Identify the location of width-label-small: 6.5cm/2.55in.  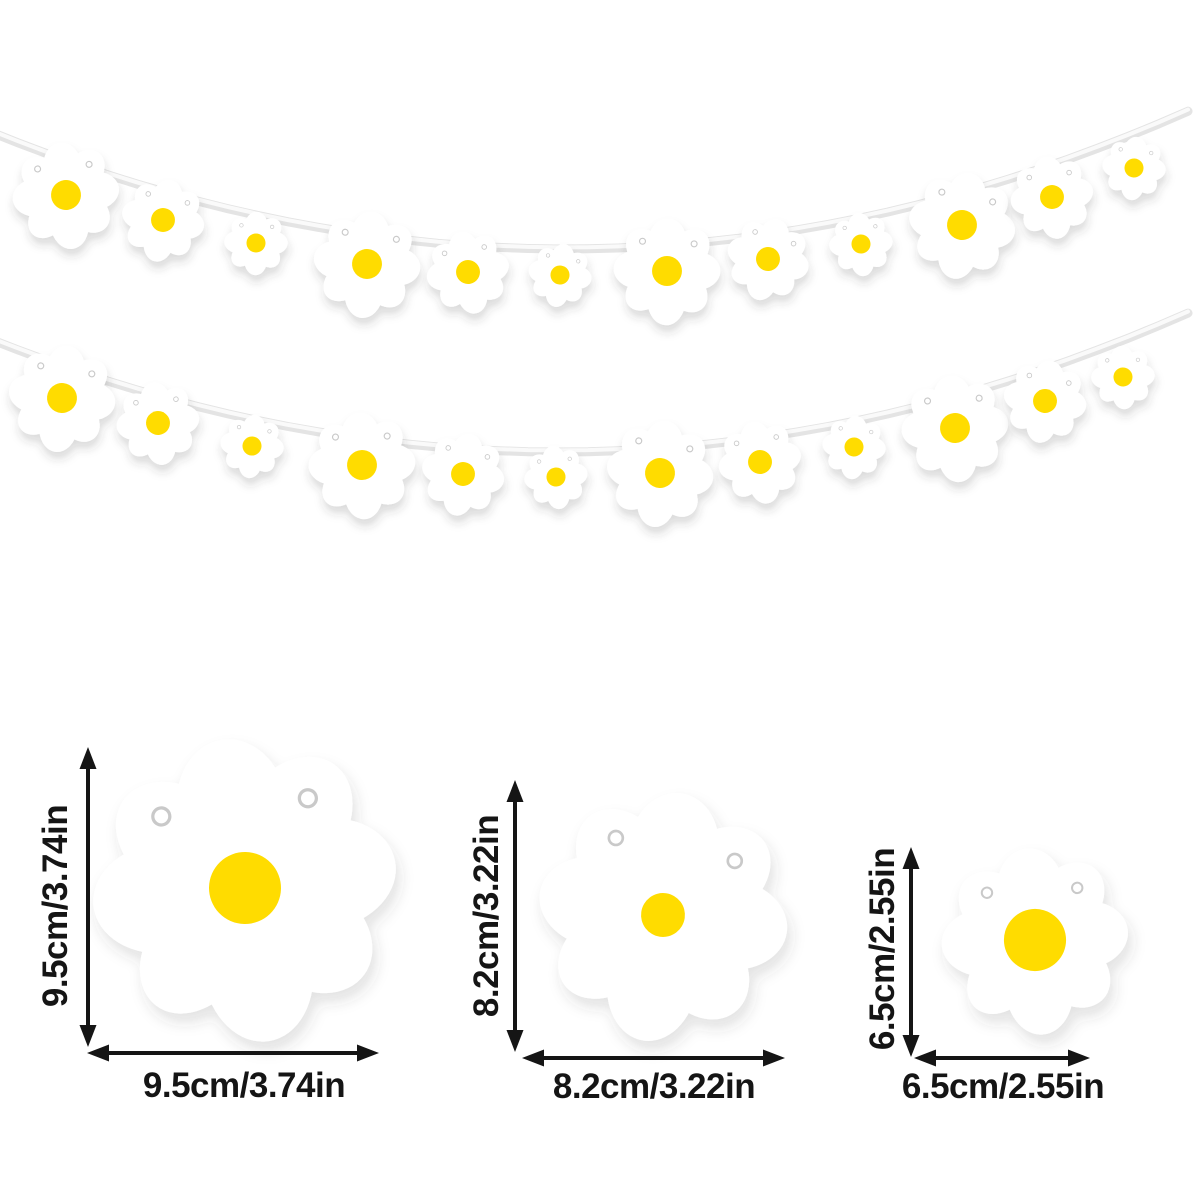
(1003, 1086).